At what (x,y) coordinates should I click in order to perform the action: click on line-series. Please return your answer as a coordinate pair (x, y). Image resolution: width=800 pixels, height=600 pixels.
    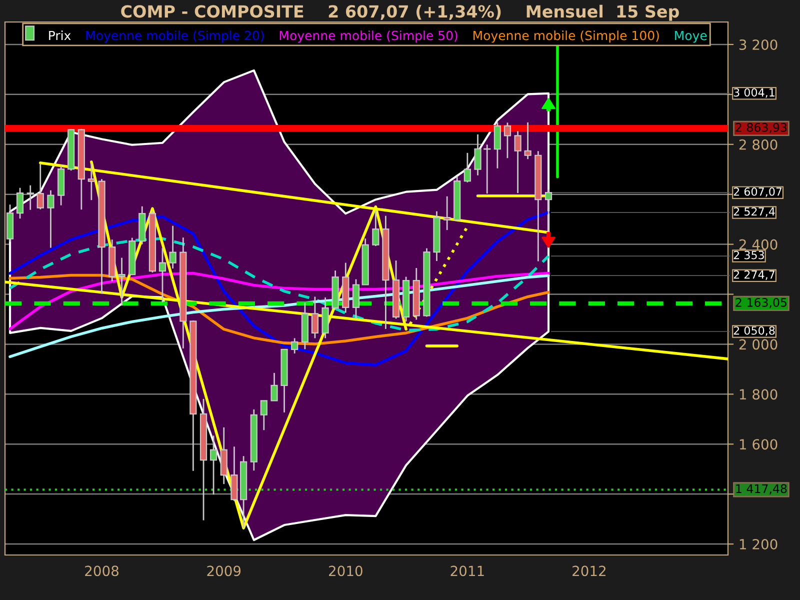
    Looking at the image, I should click on (279, 284).